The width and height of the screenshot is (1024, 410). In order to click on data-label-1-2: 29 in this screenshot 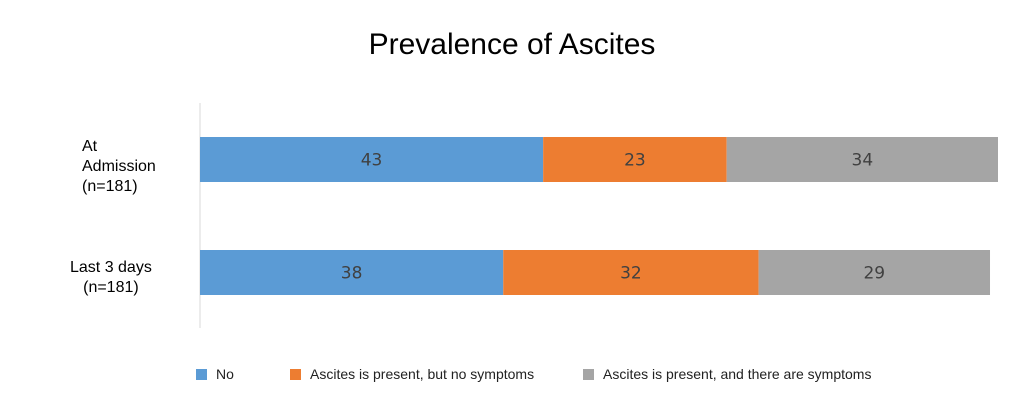, I will do `click(874, 274)`.